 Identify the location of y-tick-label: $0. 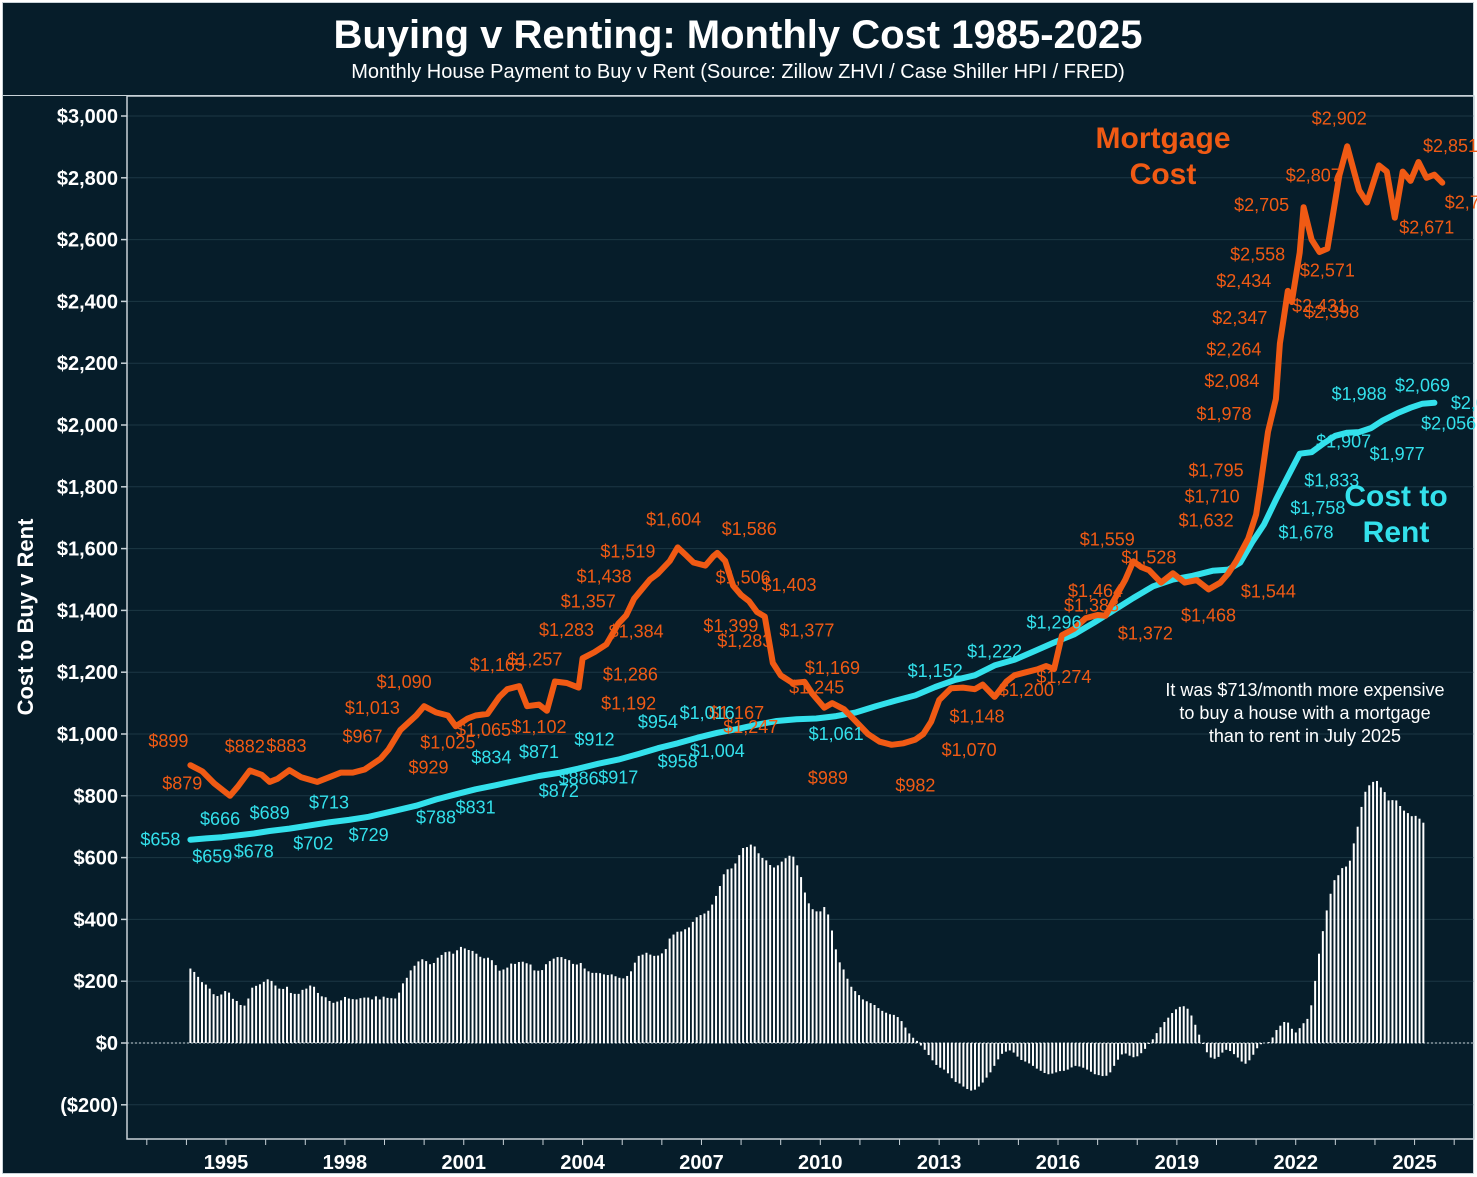
(107, 1044).